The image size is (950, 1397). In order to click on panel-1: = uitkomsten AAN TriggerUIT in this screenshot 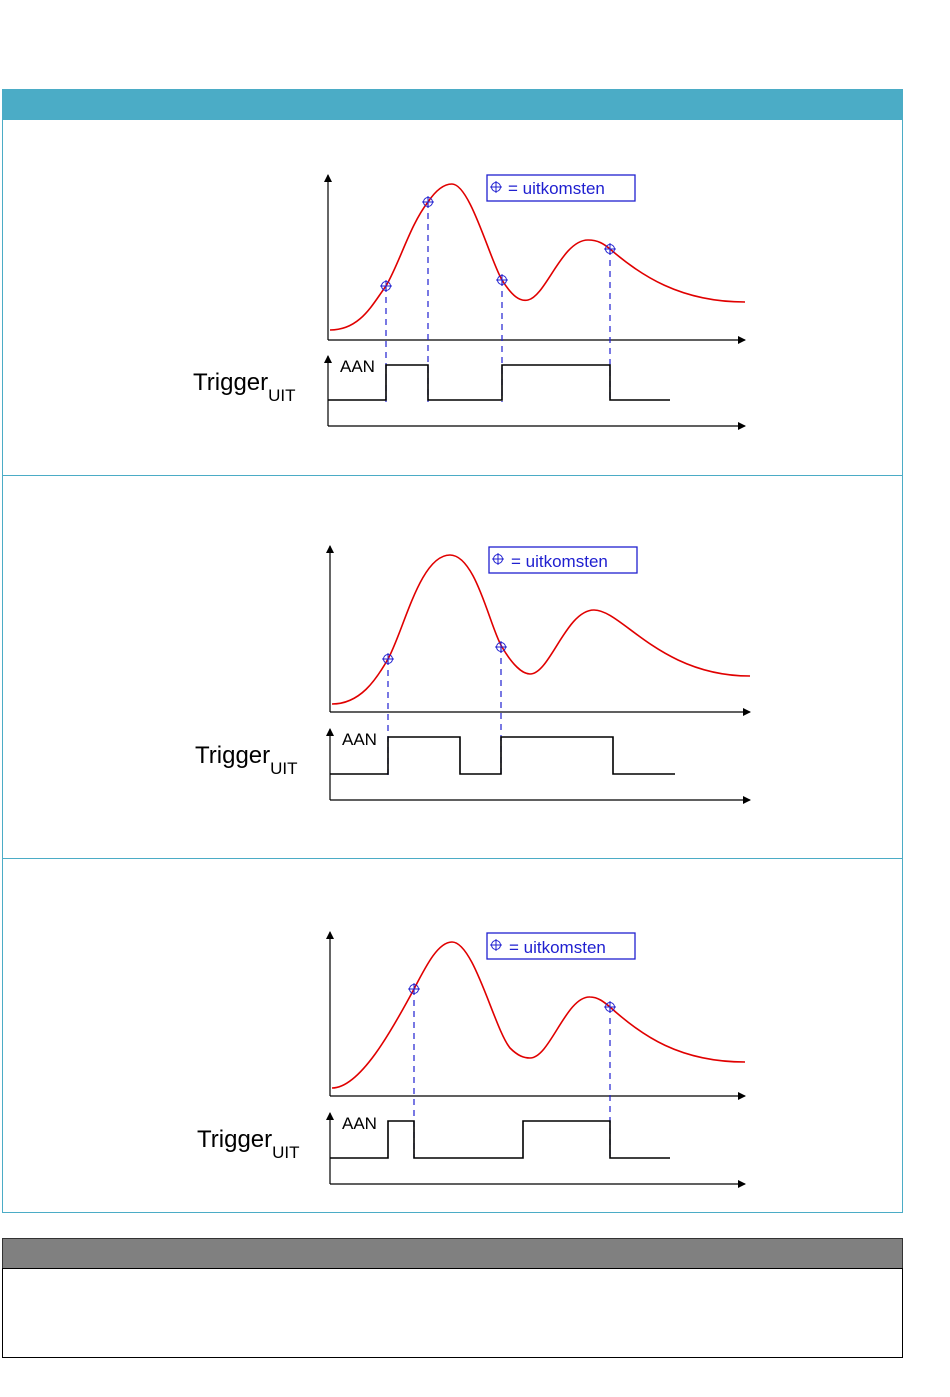, I will do `click(469, 302)`.